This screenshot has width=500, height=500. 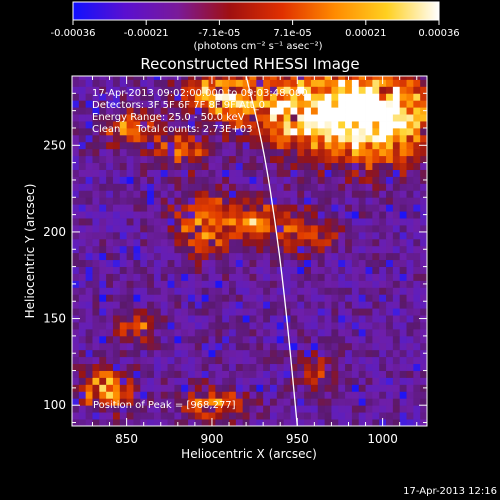 I want to click on colorbar-tick-label: 0.00021, so click(x=365, y=33).